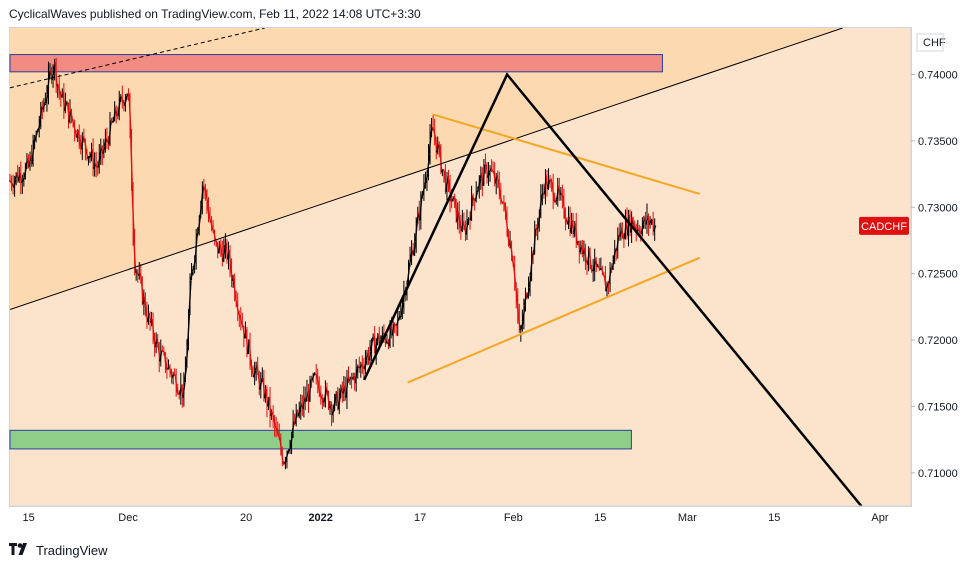  What do you see at coordinates (320, 439) in the screenshot?
I see `support-zone` at bounding box center [320, 439].